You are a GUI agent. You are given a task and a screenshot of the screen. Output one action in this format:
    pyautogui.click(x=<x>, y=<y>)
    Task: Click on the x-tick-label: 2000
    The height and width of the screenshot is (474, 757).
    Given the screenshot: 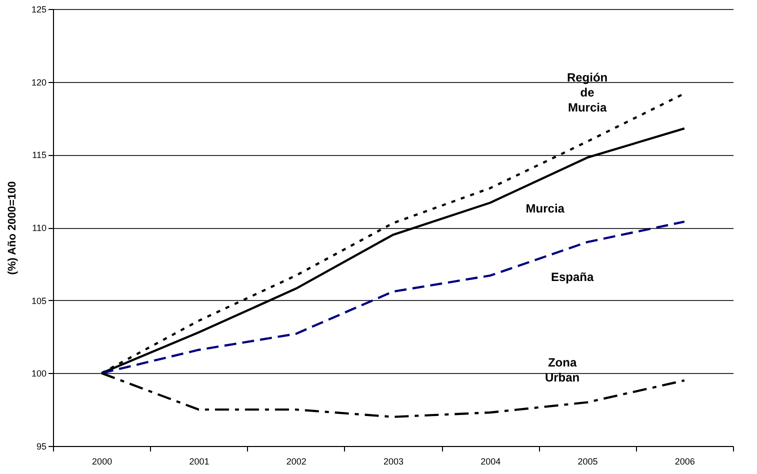 What is the action you would take?
    pyautogui.click(x=102, y=461)
    